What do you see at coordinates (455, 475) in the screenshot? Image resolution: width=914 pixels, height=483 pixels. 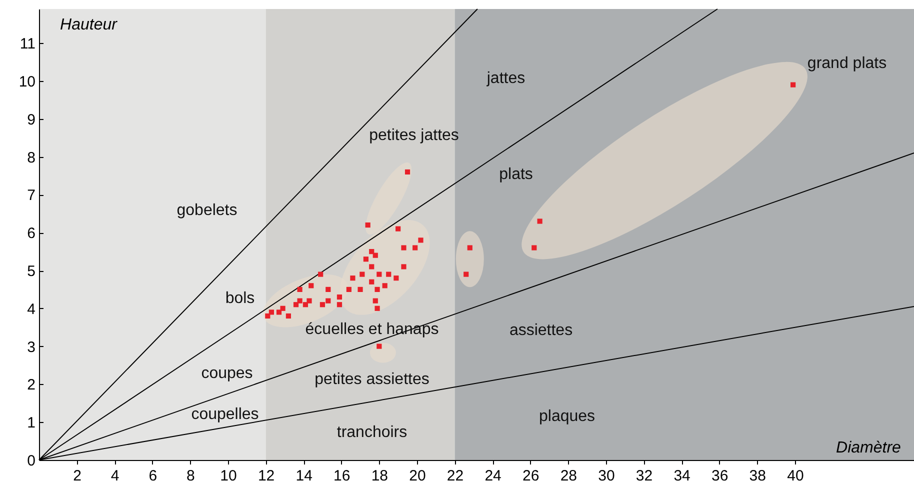 I see `x-tick-label: 22` at bounding box center [455, 475].